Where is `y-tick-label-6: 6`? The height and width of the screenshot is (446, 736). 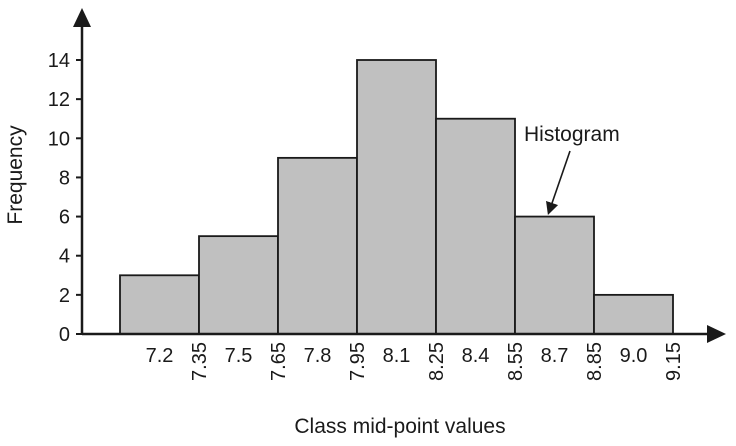
y-tick-label-6: 6 is located at coordinates (64, 218).